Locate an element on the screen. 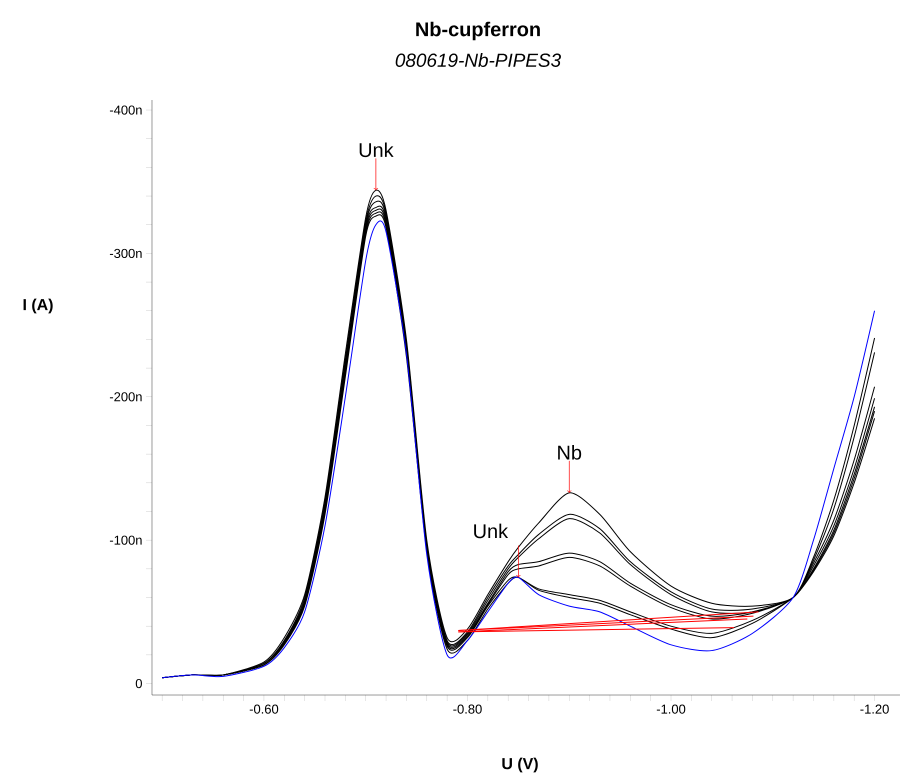 This screenshot has width=903, height=782. y-tick-label: 0 is located at coordinates (139, 683).